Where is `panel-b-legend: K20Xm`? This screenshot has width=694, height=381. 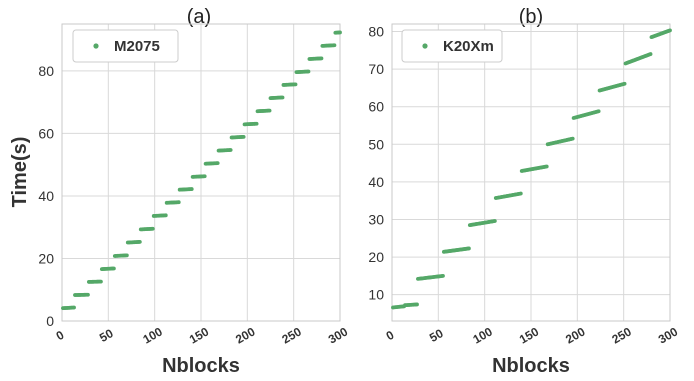
panel-b-legend: K20Xm is located at coordinates (452, 46).